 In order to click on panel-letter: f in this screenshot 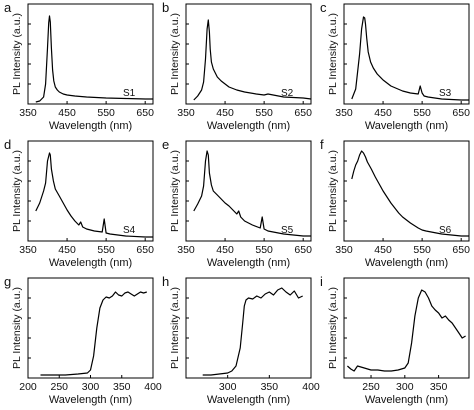, I will do `click(322, 144)`.